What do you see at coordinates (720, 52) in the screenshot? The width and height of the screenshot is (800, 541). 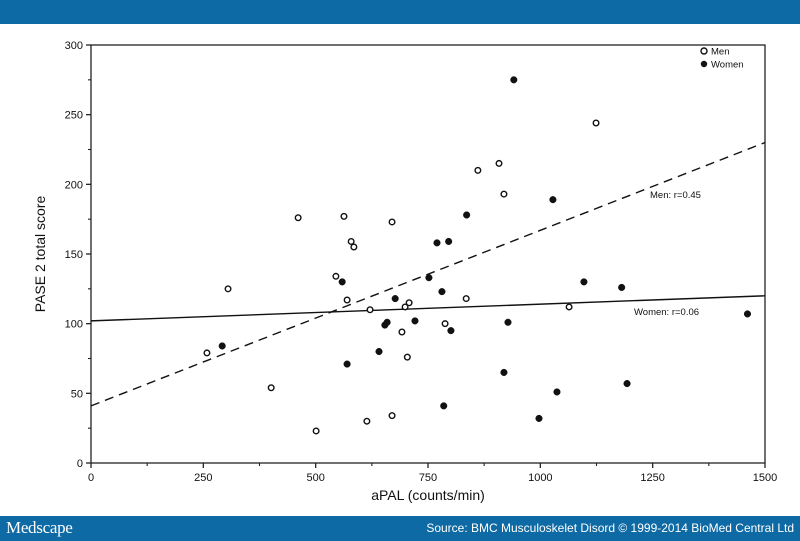 I see `legend-men-label: Men` at bounding box center [720, 52].